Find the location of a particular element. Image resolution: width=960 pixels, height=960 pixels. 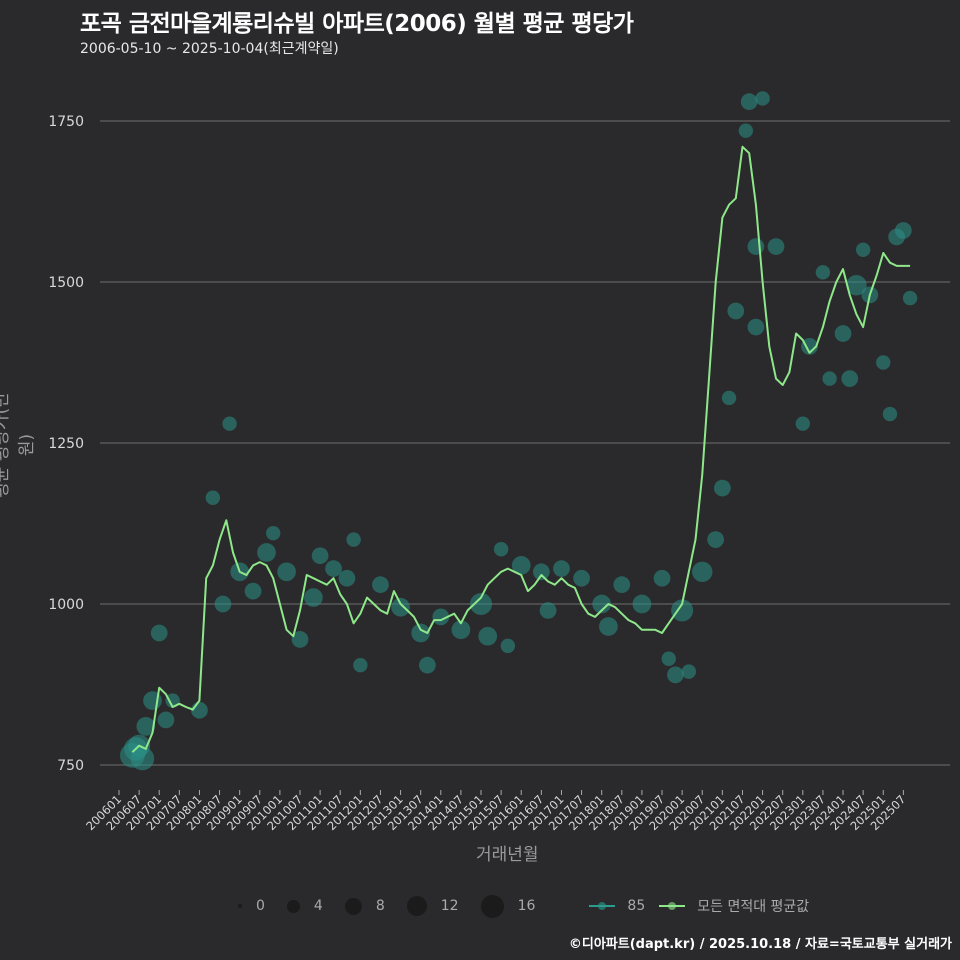

y-tick-label: 1500 is located at coordinates (66, 283).